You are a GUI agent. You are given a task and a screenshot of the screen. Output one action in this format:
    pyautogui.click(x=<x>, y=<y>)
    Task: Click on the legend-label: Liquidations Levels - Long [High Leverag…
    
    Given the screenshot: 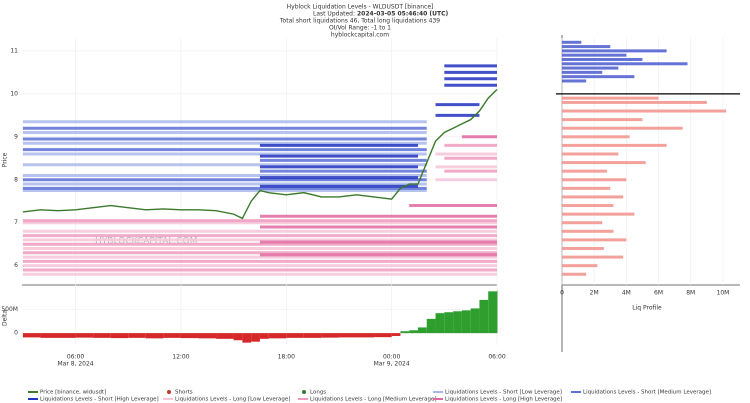 What is the action you would take?
    pyautogui.click(x=503, y=400)
    